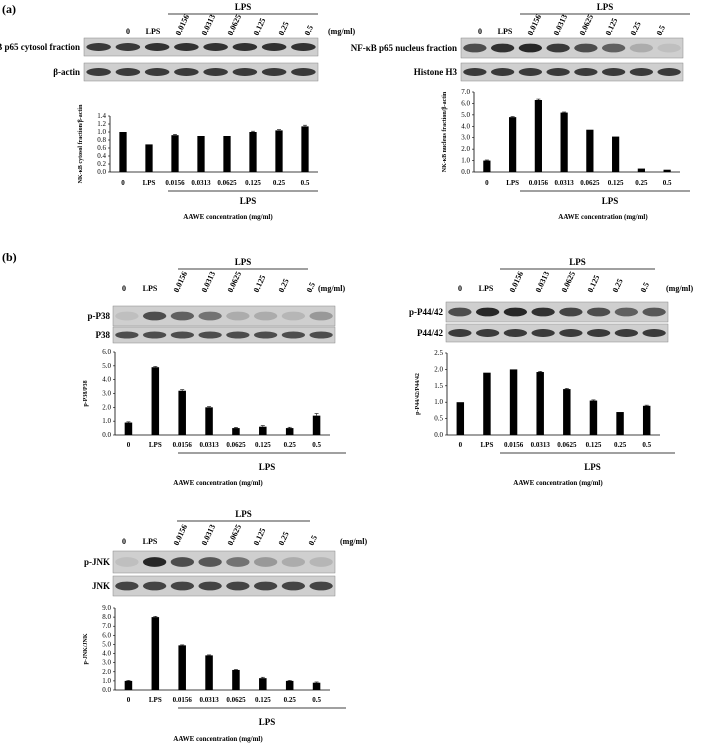 The width and height of the screenshot is (709, 745). I want to click on panel-label-a: (a), so click(9, 9).